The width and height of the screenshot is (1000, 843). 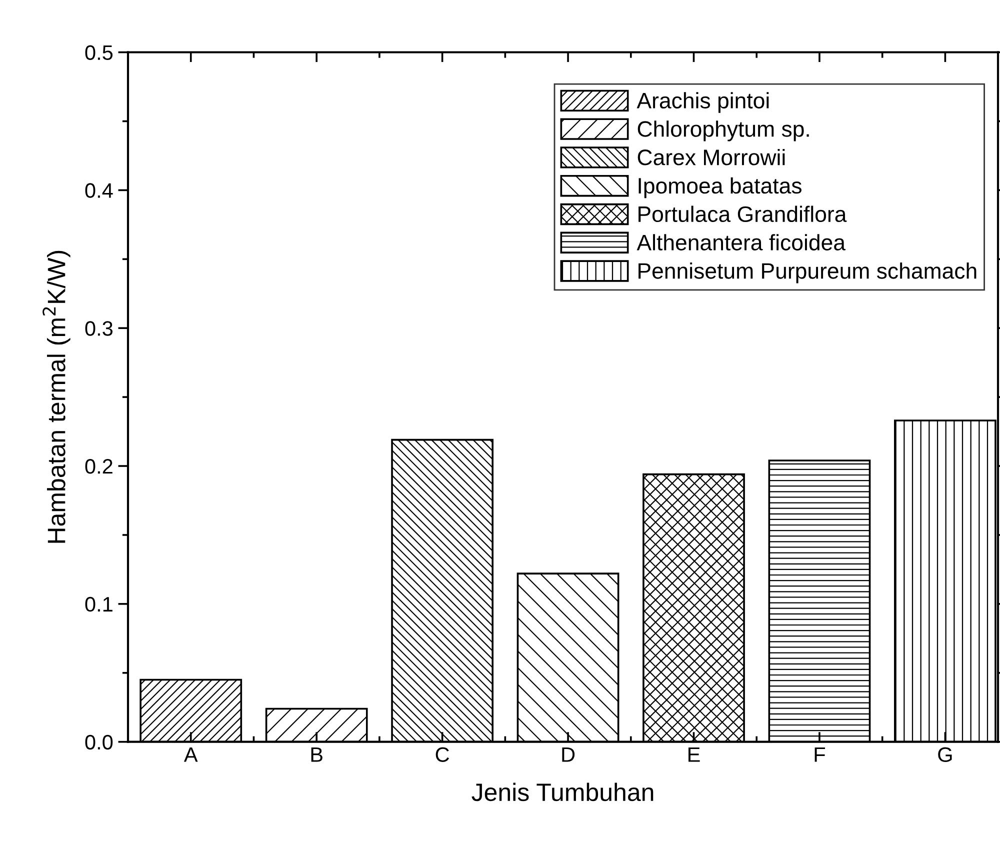 I want to click on legend-label: Althenantera ficoidea, so click(x=741, y=242).